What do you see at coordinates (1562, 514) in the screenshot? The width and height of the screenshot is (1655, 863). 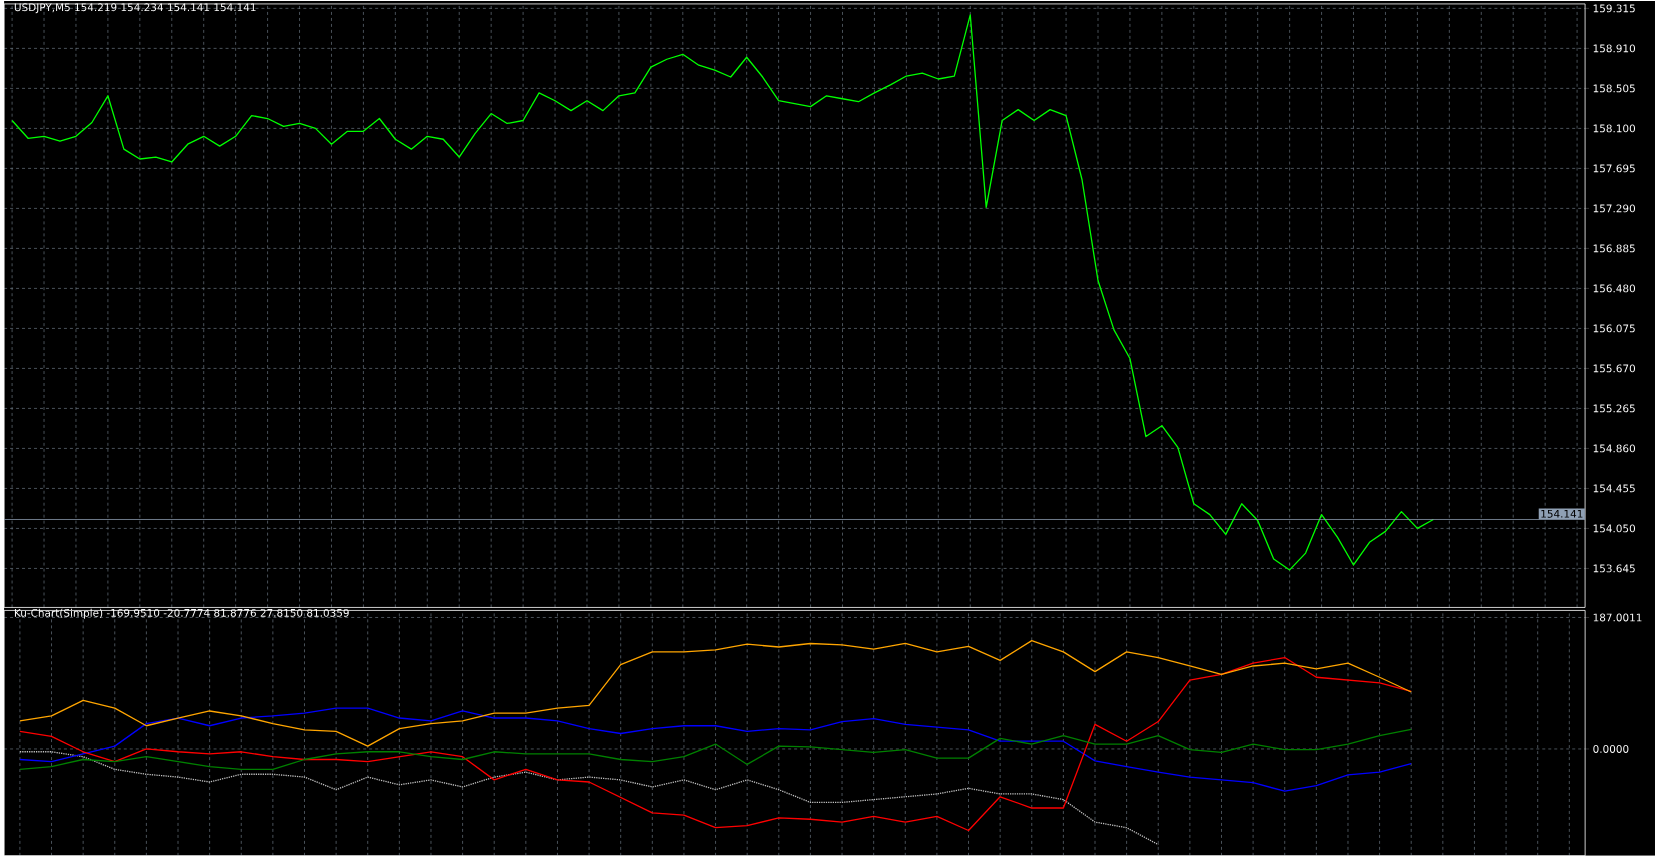 I see `ref-line-label: 154.141` at bounding box center [1562, 514].